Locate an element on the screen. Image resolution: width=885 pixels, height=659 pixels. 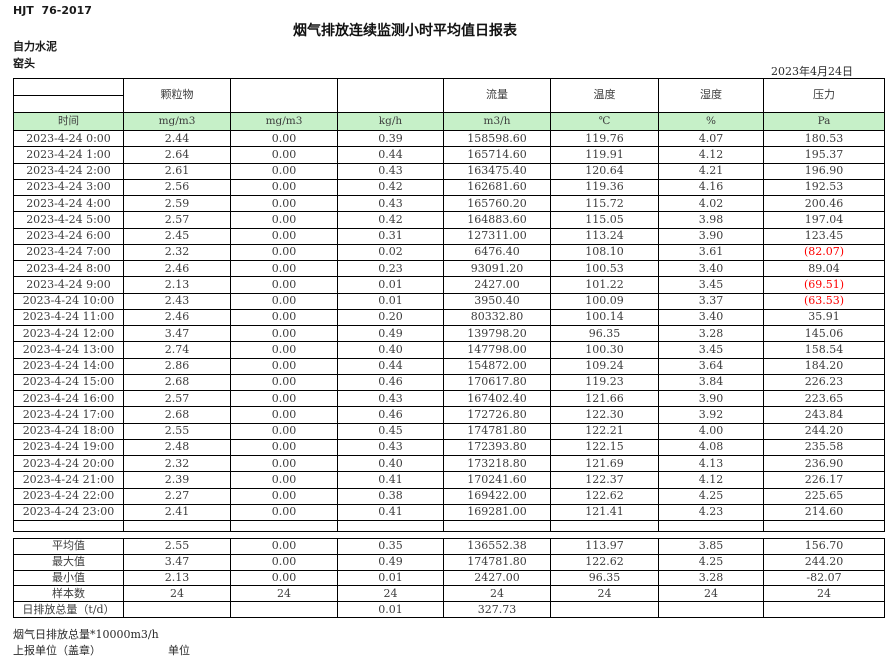
unit-percent: % is located at coordinates (711, 121).